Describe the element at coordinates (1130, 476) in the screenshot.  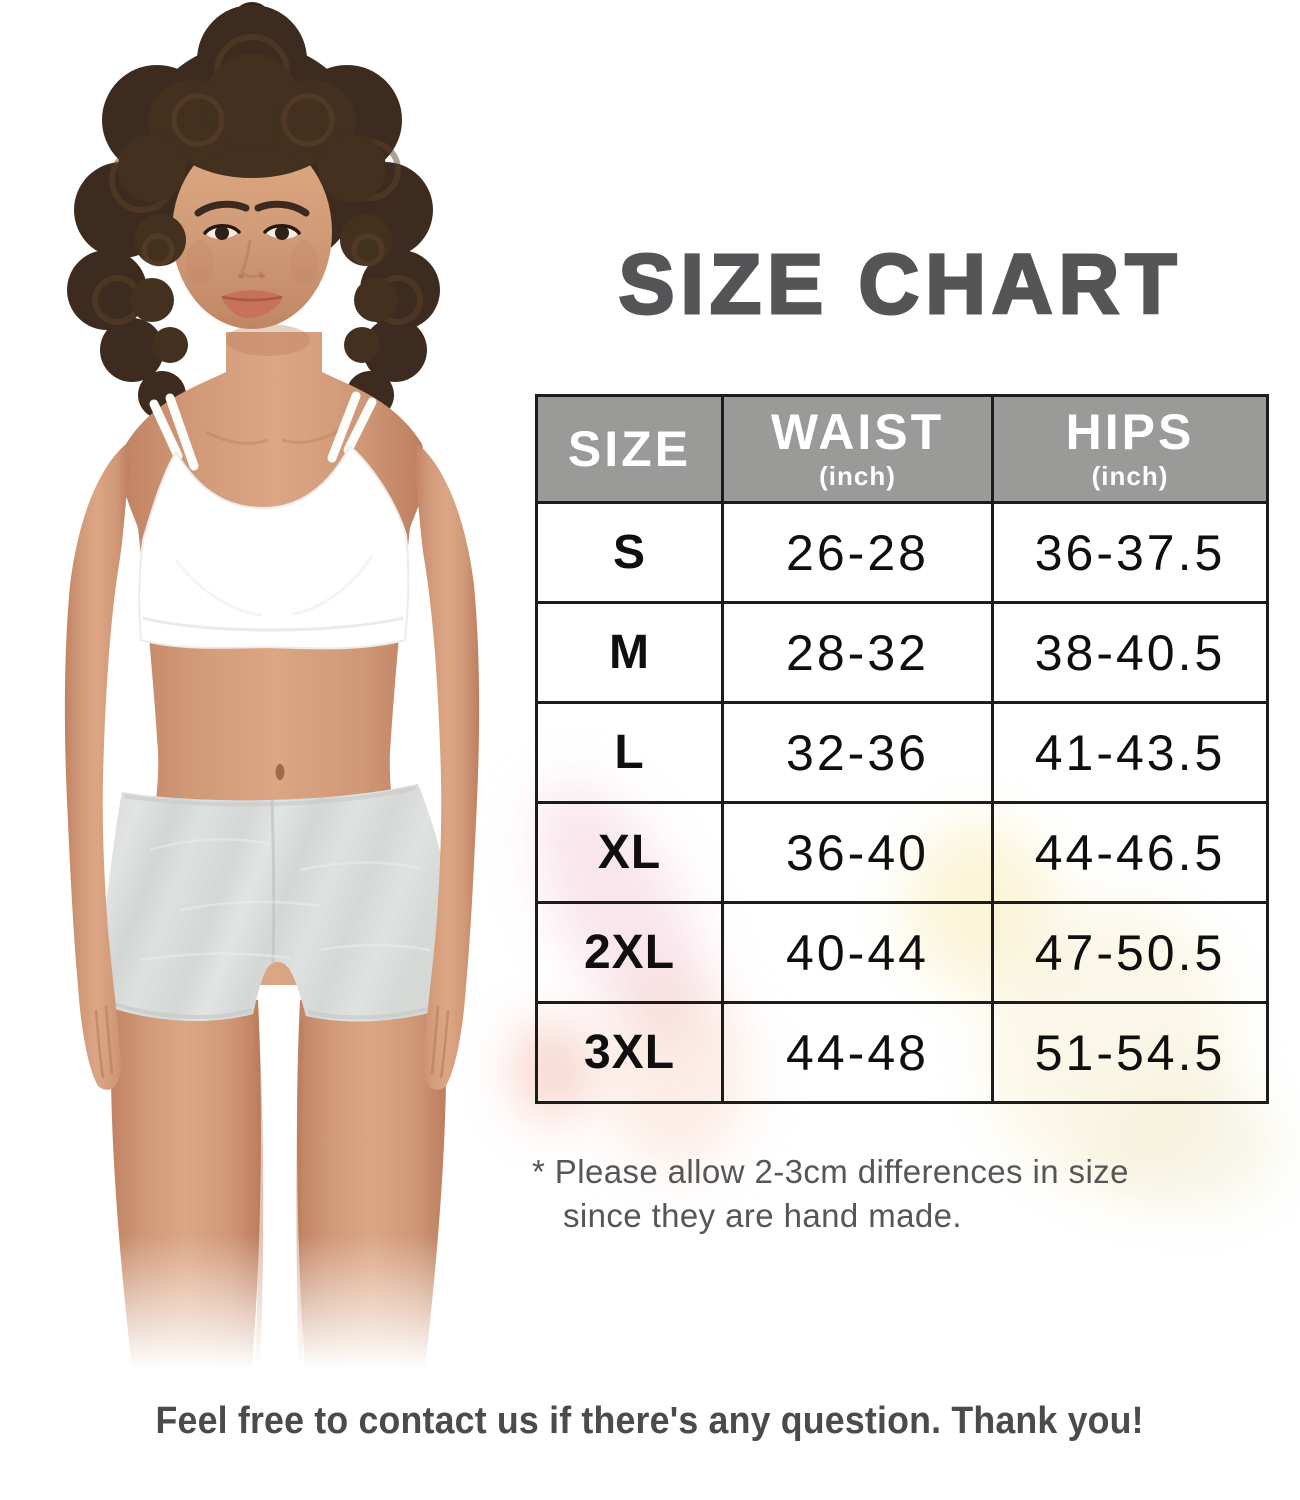
I see `header-hips-sub: (inch)` at that location.